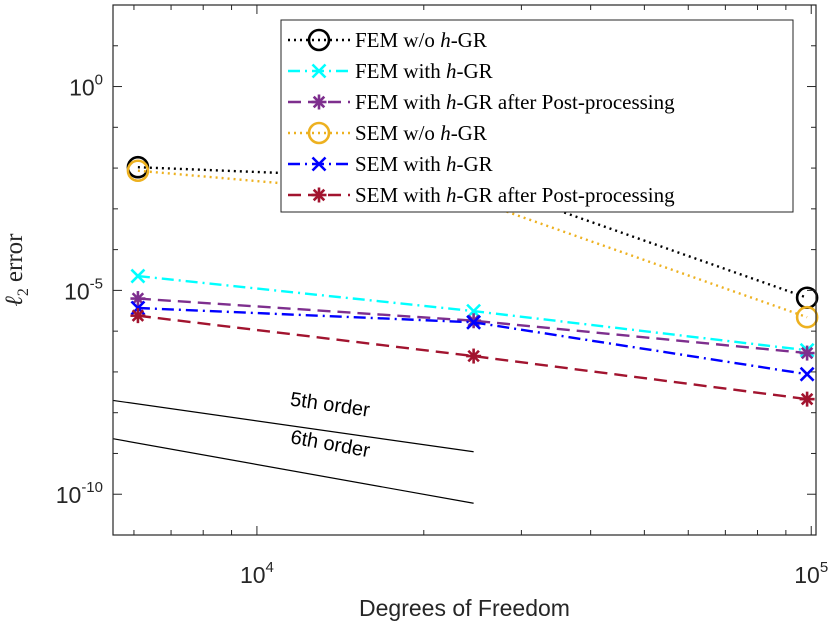 This screenshot has width=830, height=625. I want to click on legend-entry-6: SEM with h-GR after Post-processing, so click(481, 195).